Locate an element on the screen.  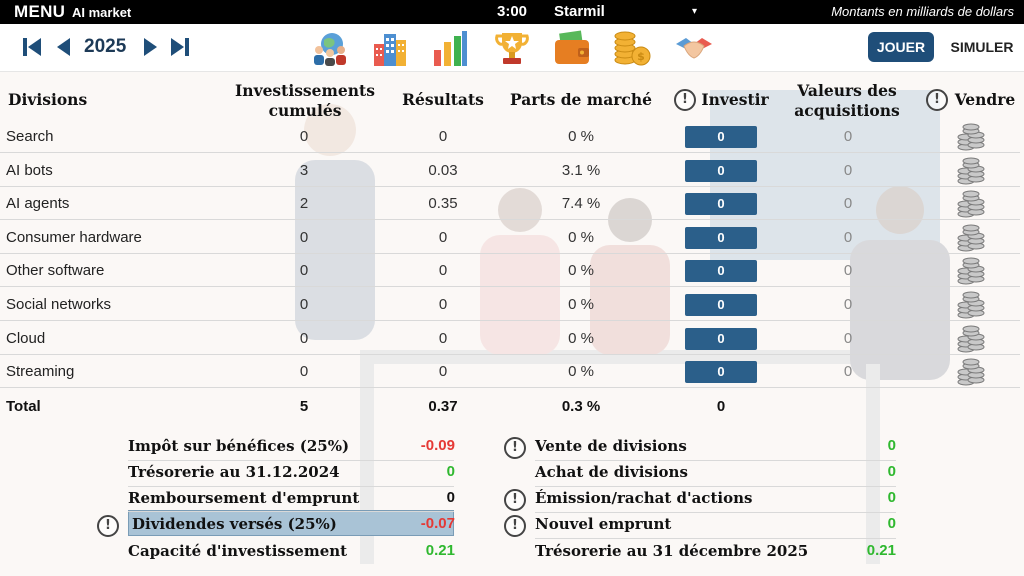
table-row: AI agents 2 0.35 7.4 % 0 0 is located at coordinates (510, 204).